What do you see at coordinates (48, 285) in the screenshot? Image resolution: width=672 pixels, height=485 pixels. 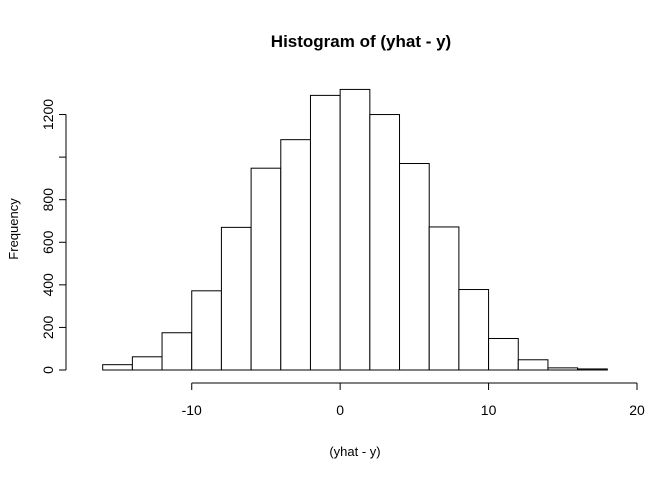 I see `y-tick-label: 400` at bounding box center [48, 285].